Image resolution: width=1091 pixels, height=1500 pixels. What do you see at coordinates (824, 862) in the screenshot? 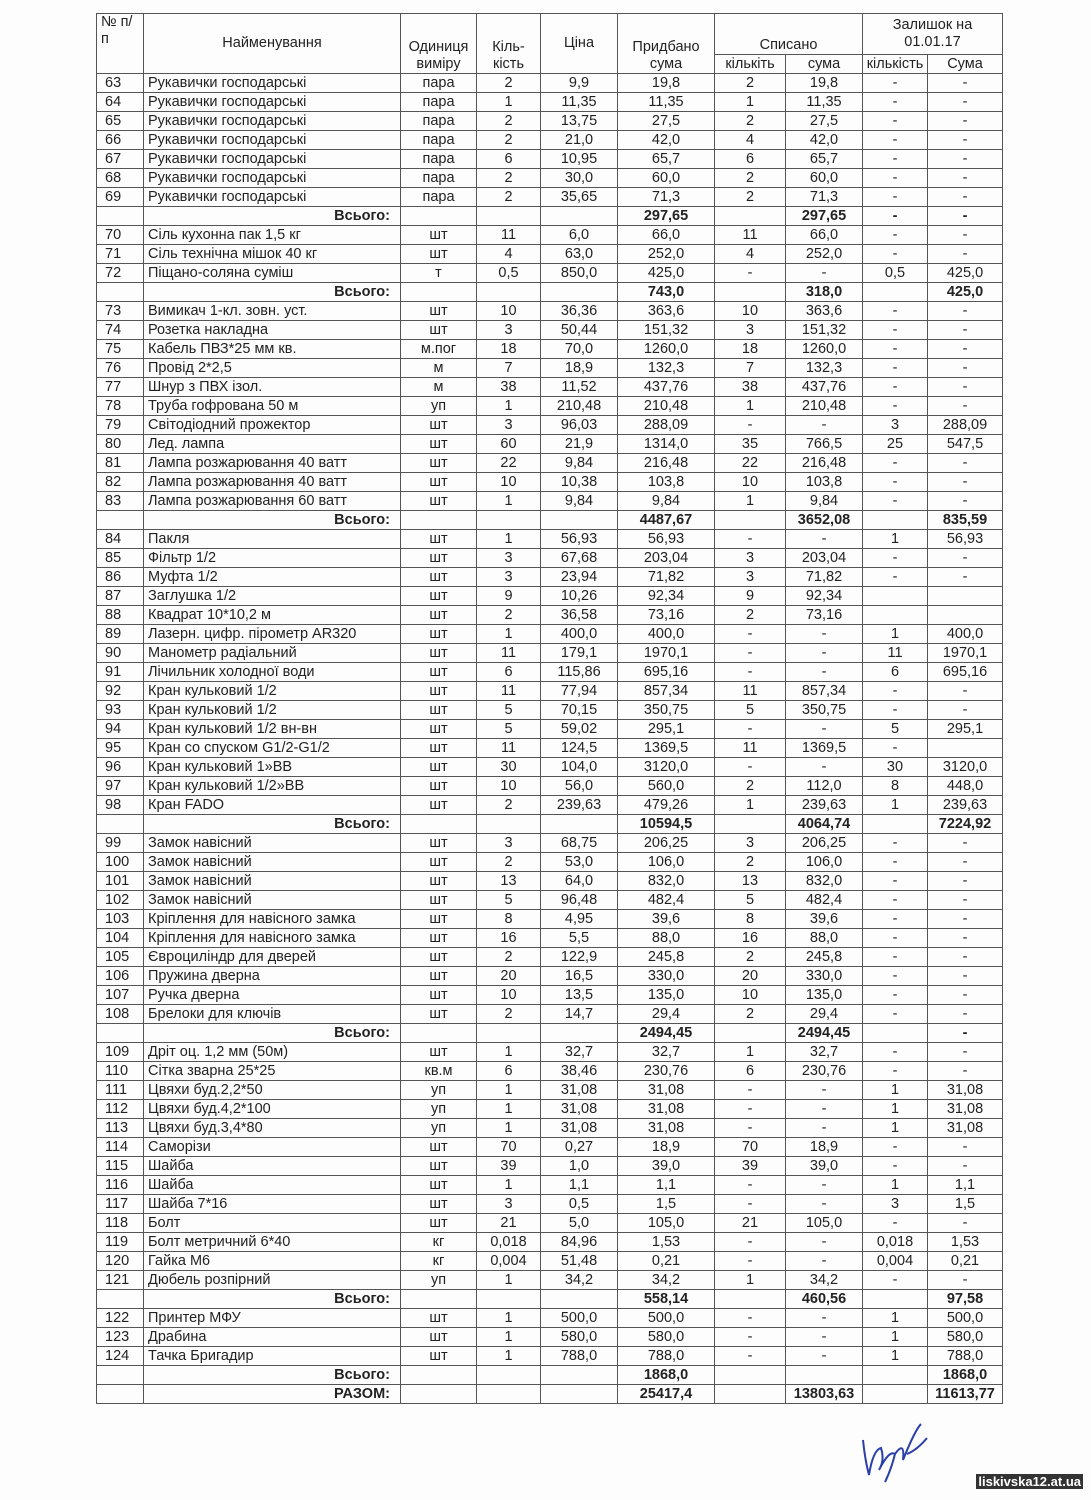
I see `cell-written-off-sum: 106,0` at bounding box center [824, 862].